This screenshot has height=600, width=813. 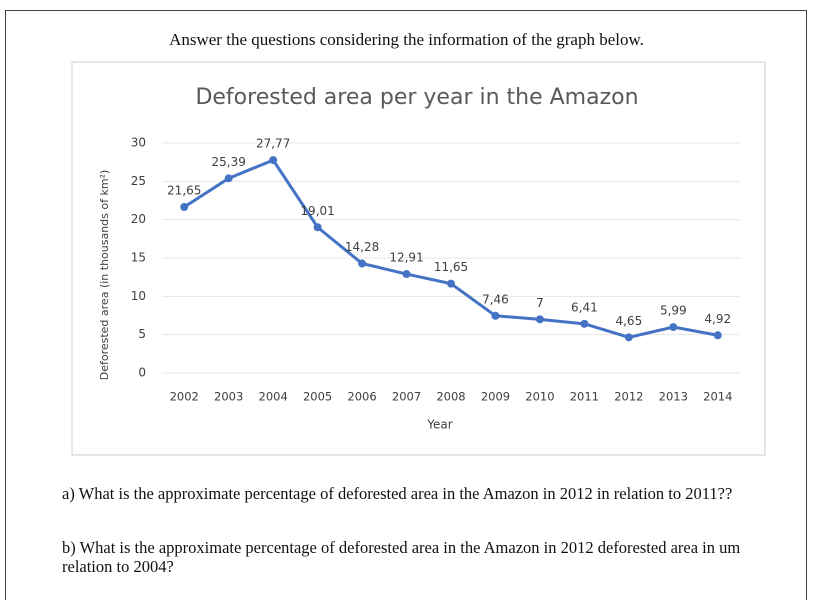 What do you see at coordinates (416, 97) in the screenshot?
I see `chart-title: Deforested area per year in the Amazon` at bounding box center [416, 97].